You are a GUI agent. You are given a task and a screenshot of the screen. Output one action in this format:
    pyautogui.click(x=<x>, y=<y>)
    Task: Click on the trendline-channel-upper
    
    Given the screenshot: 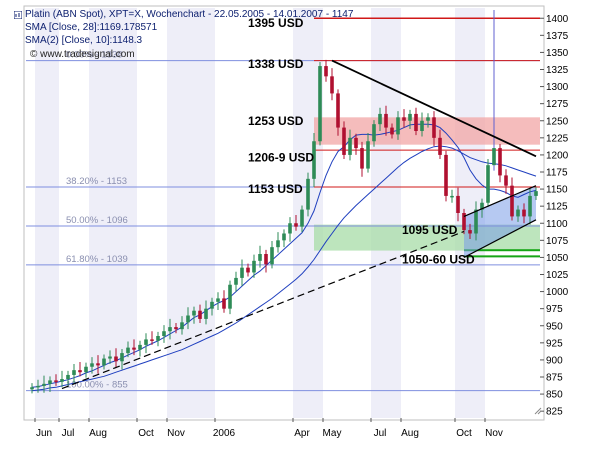 What is the action you would take?
    pyautogui.click(x=500, y=201)
    